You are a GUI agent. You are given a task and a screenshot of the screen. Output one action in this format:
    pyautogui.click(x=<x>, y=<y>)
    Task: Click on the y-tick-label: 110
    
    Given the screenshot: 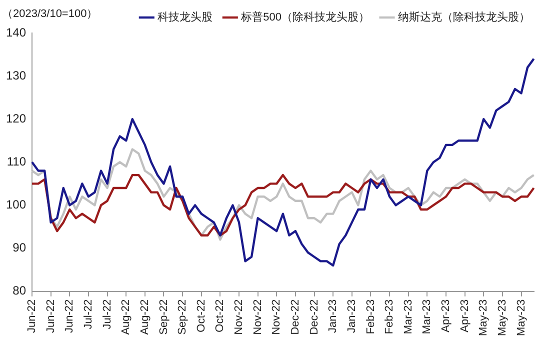 What is the action you would take?
    pyautogui.click(x=16, y=161)
    